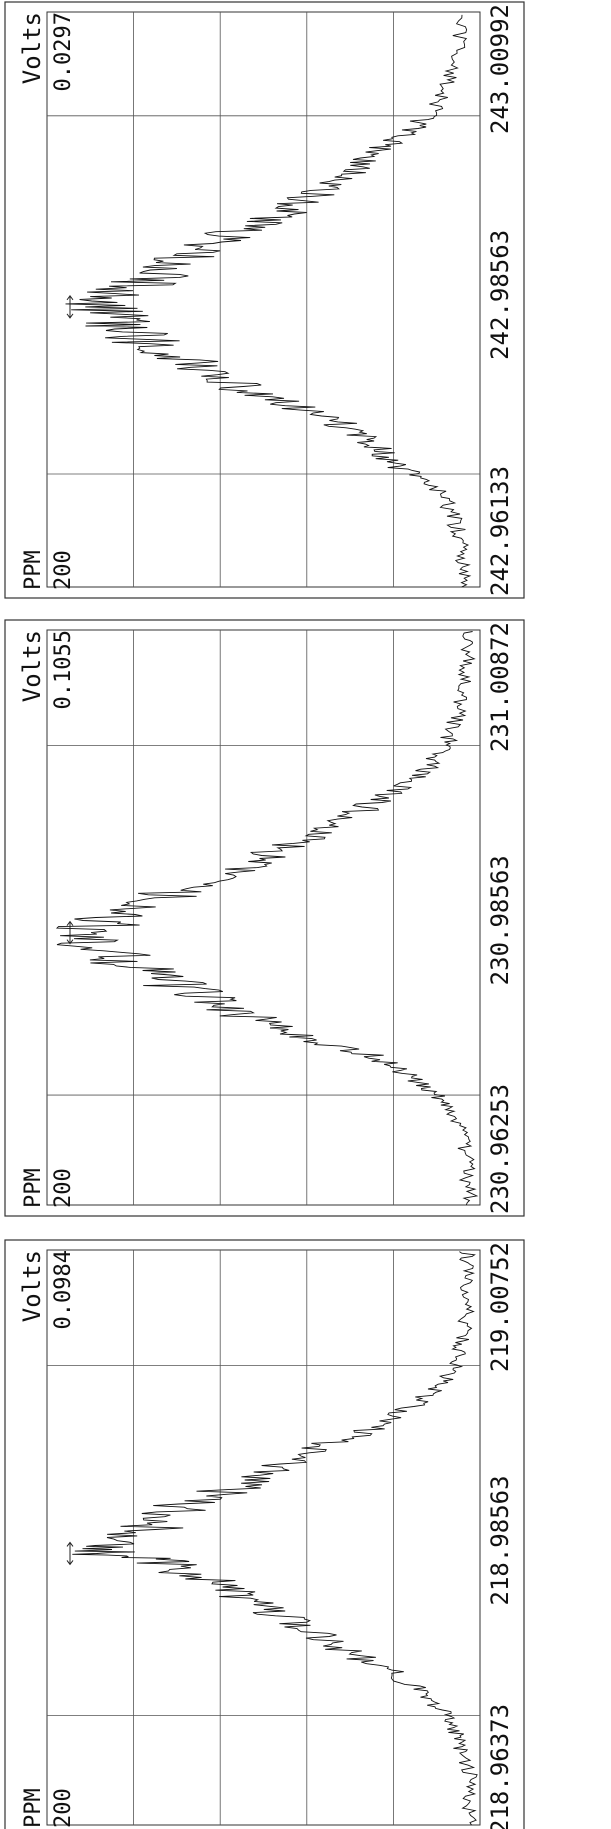 The width and height of the screenshot is (611, 1829). I want to click on mass-tick-label: 230.96253, so click(500, 1149).